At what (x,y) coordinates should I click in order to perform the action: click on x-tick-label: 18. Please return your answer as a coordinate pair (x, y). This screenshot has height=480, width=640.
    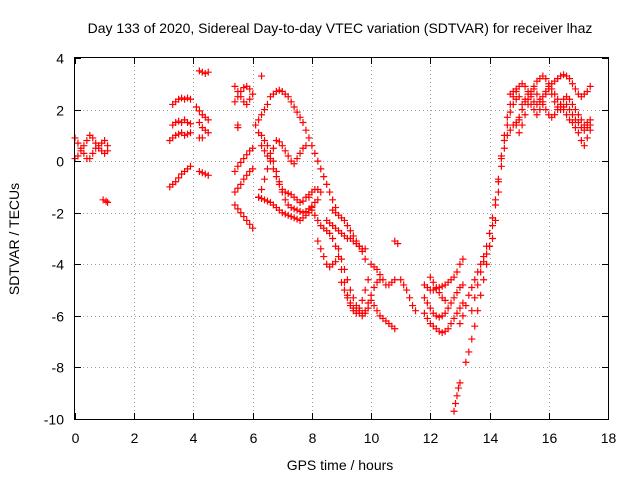
    Looking at the image, I should click on (609, 438).